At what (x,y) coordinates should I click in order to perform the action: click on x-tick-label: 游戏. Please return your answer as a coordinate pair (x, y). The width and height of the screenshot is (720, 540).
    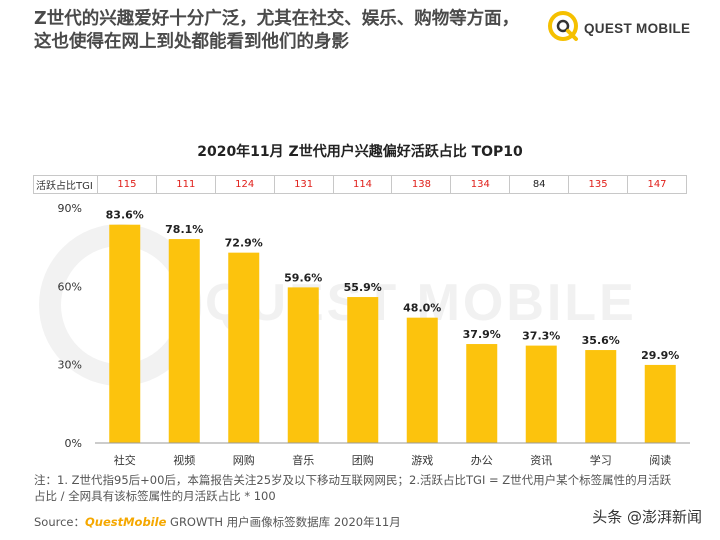
    Looking at the image, I should click on (422, 460).